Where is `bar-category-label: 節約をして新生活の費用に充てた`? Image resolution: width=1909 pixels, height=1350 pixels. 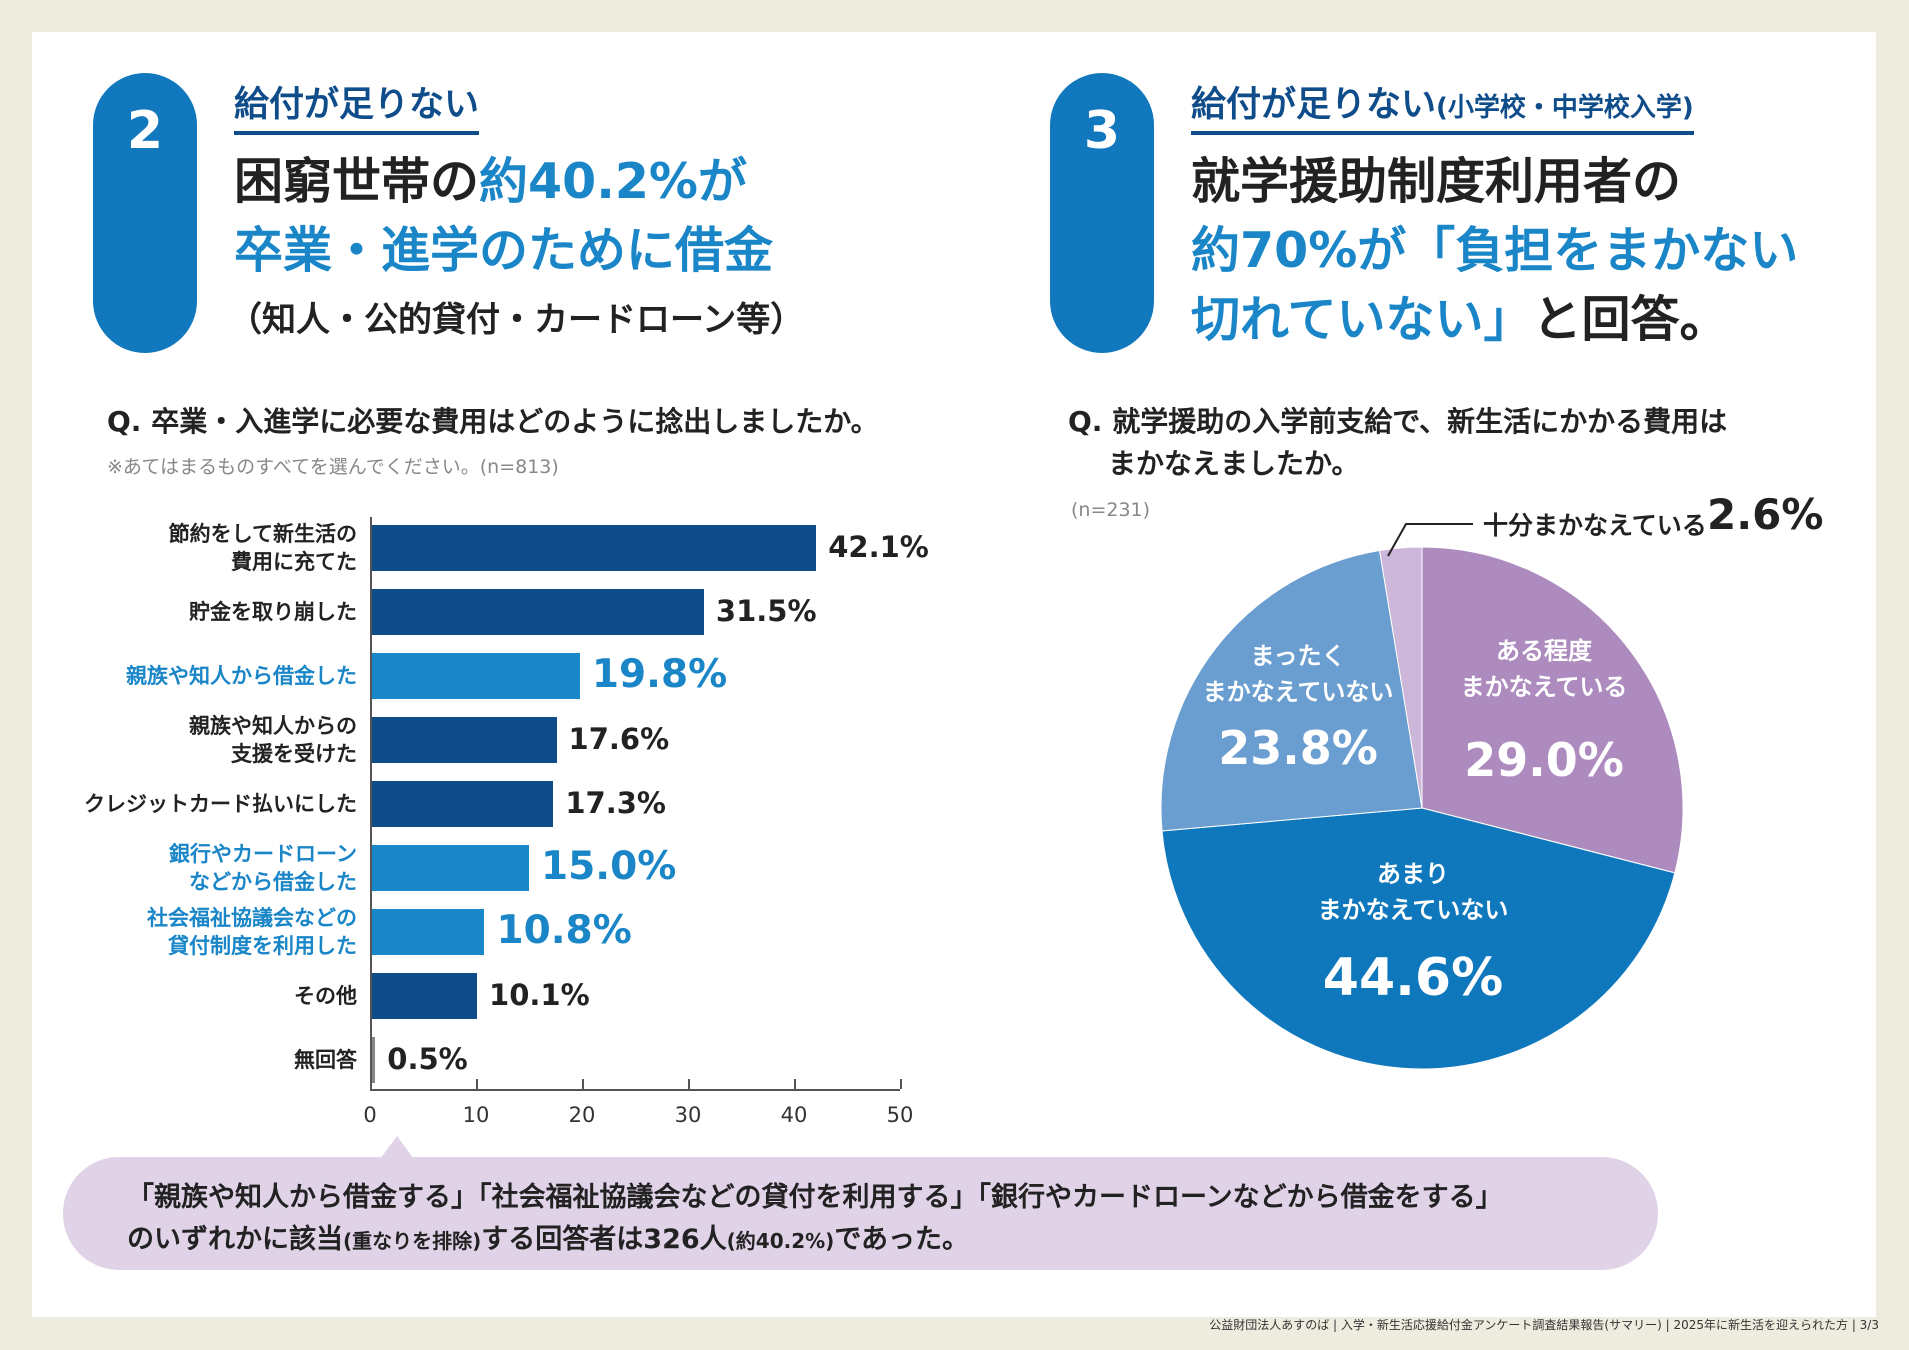 bar-category-label: 節約をして新生活の費用に充てた is located at coordinates (263, 548).